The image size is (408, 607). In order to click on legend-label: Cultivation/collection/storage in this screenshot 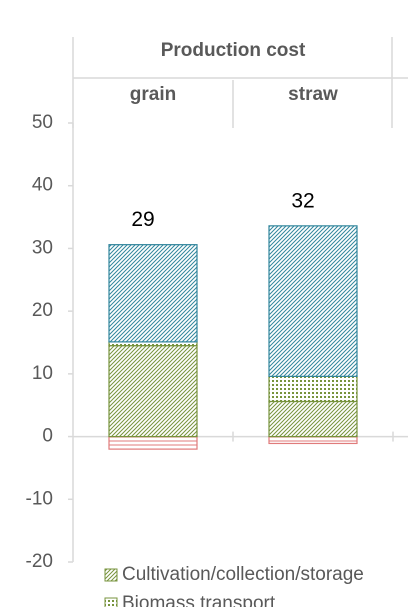, I will do `click(243, 574)`.